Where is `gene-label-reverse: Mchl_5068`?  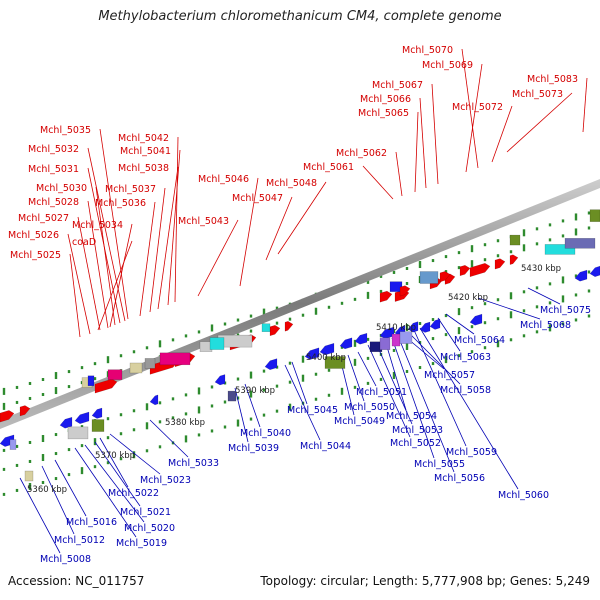
gene-label-reverse: Mchl_5068 is located at coordinates (545, 325).